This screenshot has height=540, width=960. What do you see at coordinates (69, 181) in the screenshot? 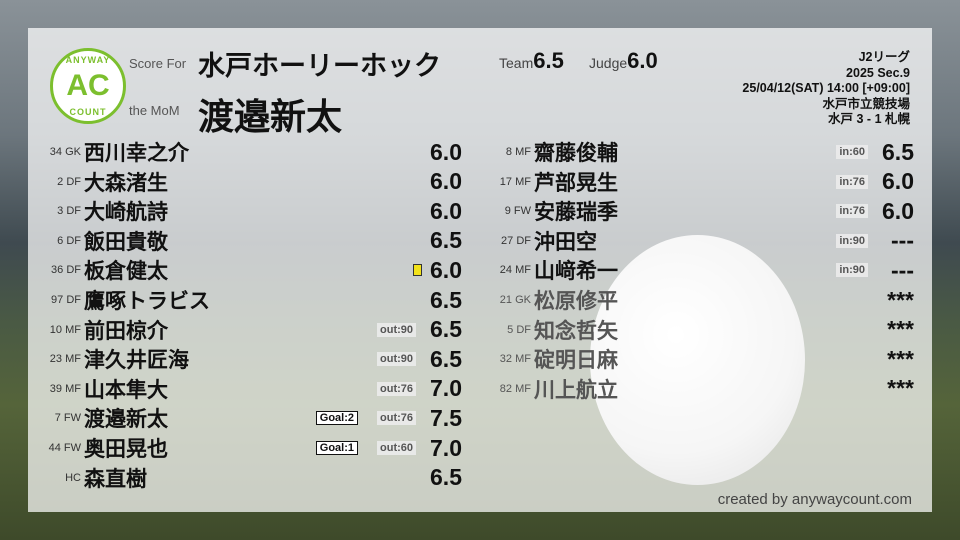
I see `player-number-position: 2 DF` at bounding box center [69, 181].